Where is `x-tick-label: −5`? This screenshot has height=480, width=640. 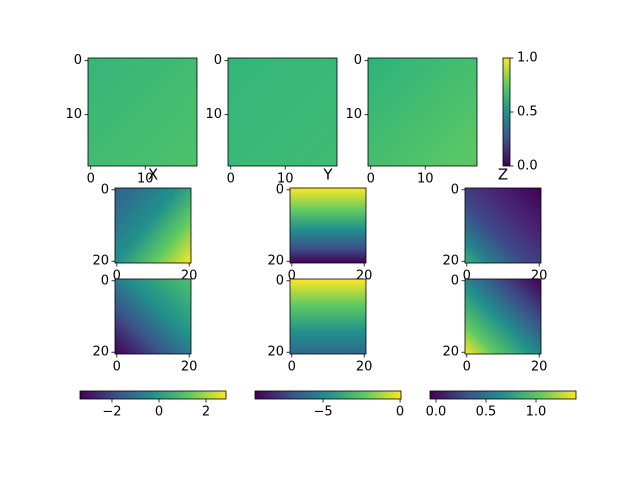 x-tick-label: −5 is located at coordinates (322, 412).